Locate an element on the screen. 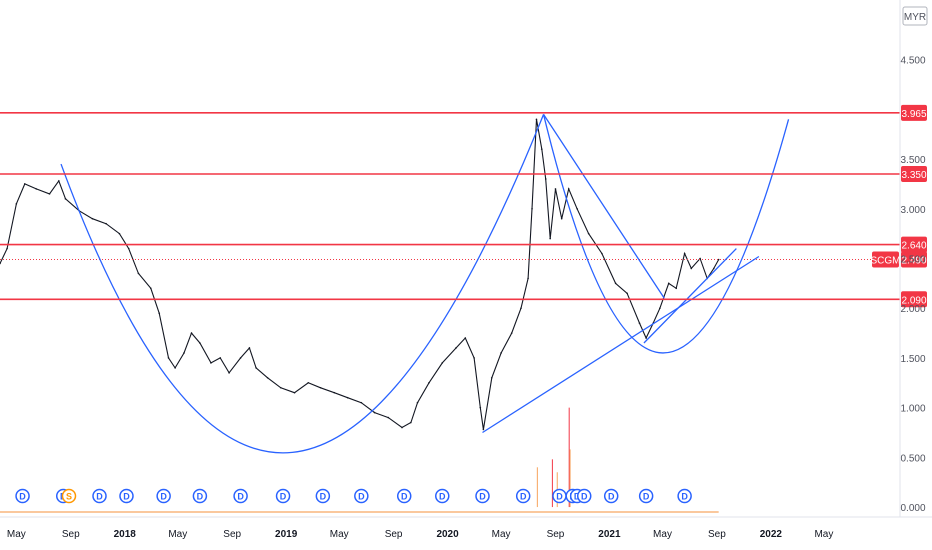  y-tick-label: 4.500 is located at coordinates (912, 61).